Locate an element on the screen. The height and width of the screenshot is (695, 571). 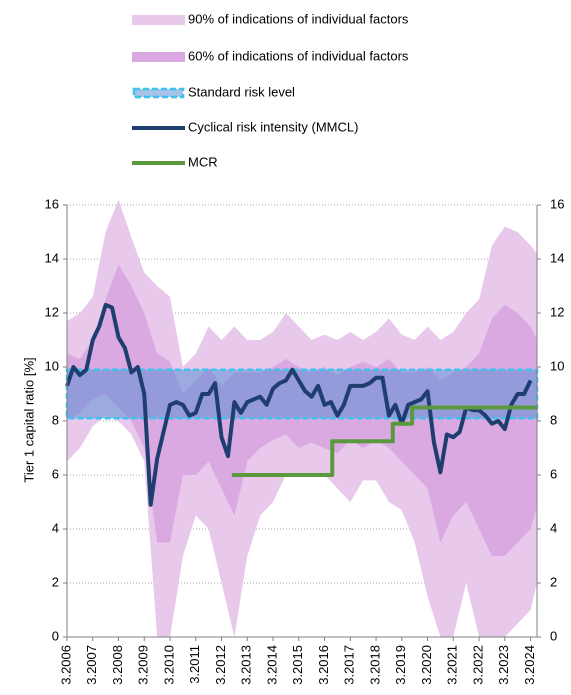
legend-label: MCR is located at coordinates (203, 161).